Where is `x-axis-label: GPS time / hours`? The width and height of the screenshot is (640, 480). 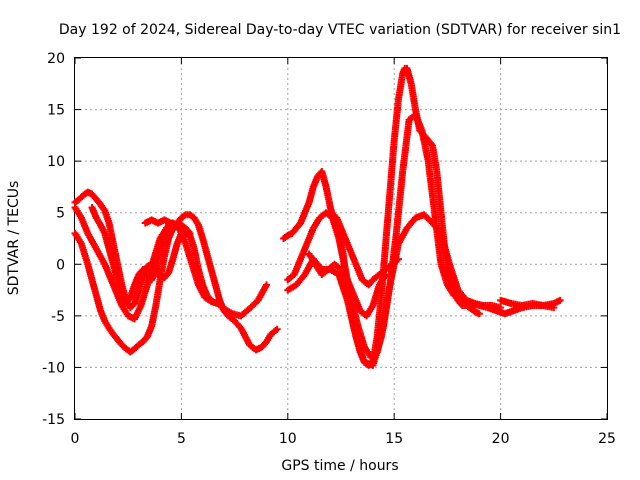 x-axis-label: GPS time / hours is located at coordinates (339, 466).